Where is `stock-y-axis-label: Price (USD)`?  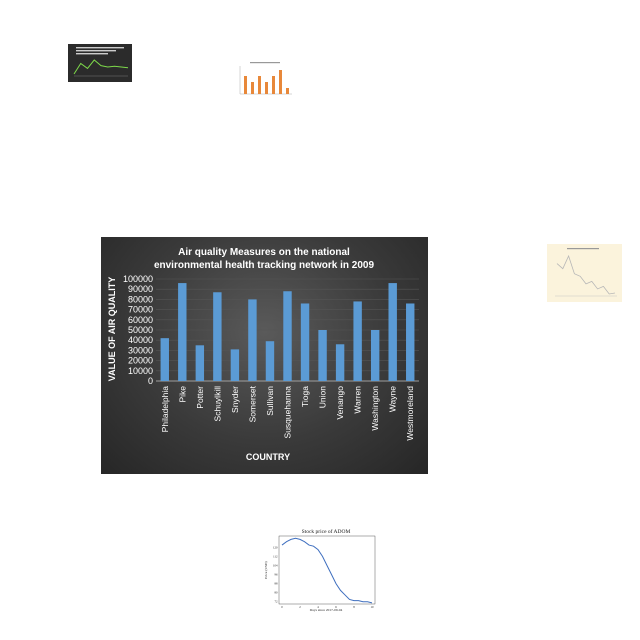 stock-y-axis-label: Price (USD) is located at coordinates (266, 569).